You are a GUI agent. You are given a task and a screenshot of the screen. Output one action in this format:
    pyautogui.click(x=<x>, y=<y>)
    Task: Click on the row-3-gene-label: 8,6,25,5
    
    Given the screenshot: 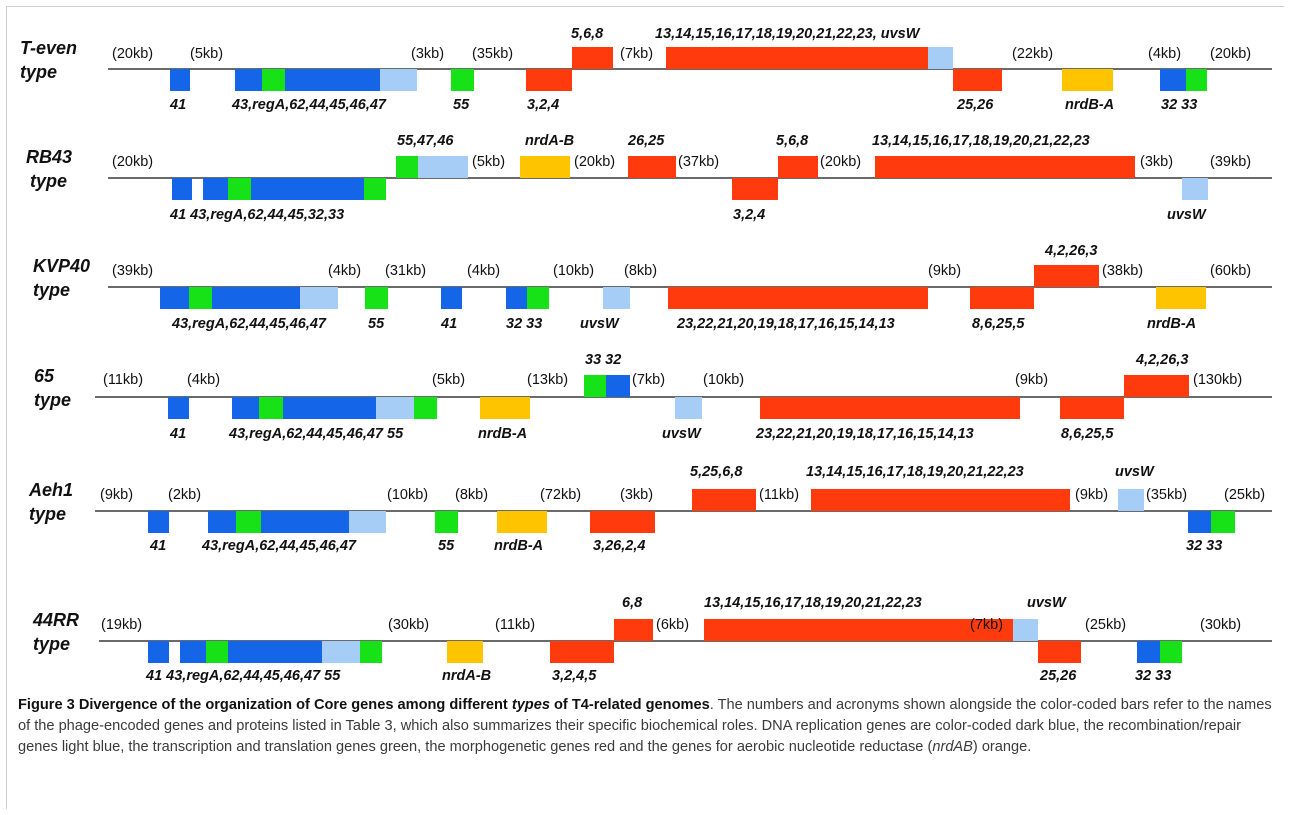 What is the action you would take?
    pyautogui.click(x=998, y=324)
    